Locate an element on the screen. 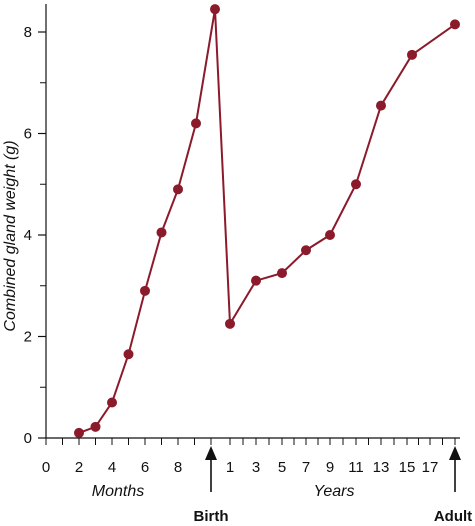 The image size is (475, 526). adult-arrowhead is located at coordinates (455, 453).